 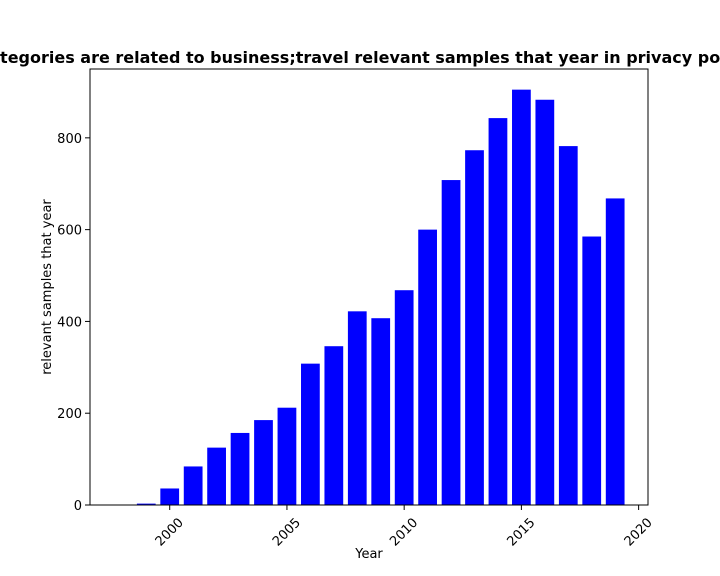 I want to click on bar-2007, so click(x=334, y=425).